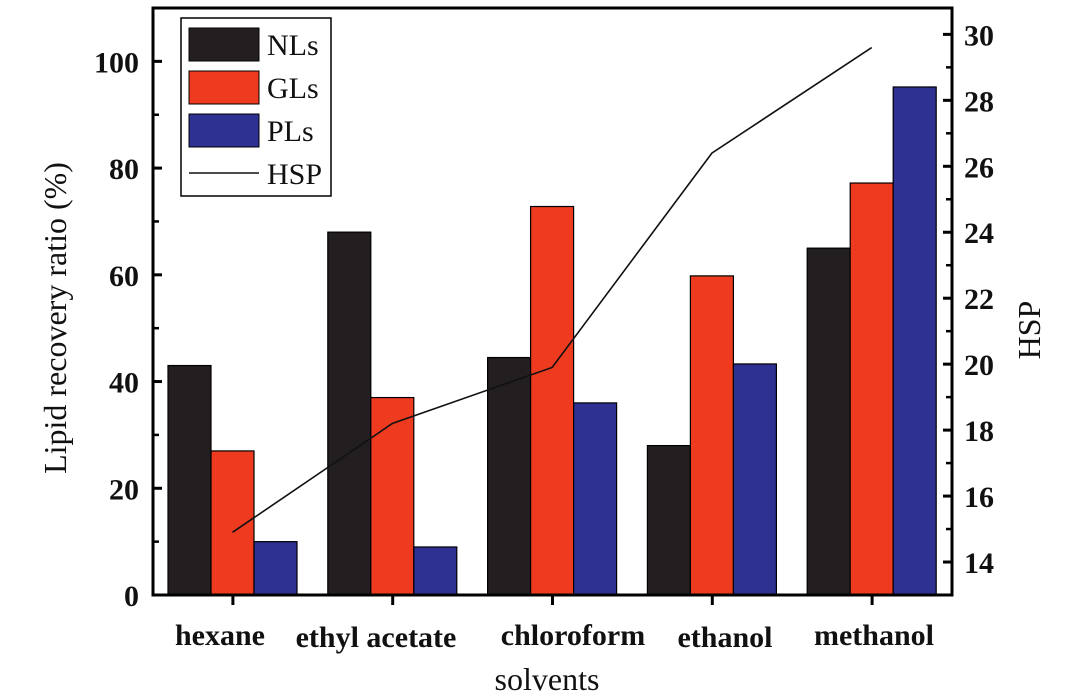 This screenshot has height=694, width=1068. Describe the element at coordinates (979, 431) in the screenshot. I see `y2-tick-label-18: 18` at that location.